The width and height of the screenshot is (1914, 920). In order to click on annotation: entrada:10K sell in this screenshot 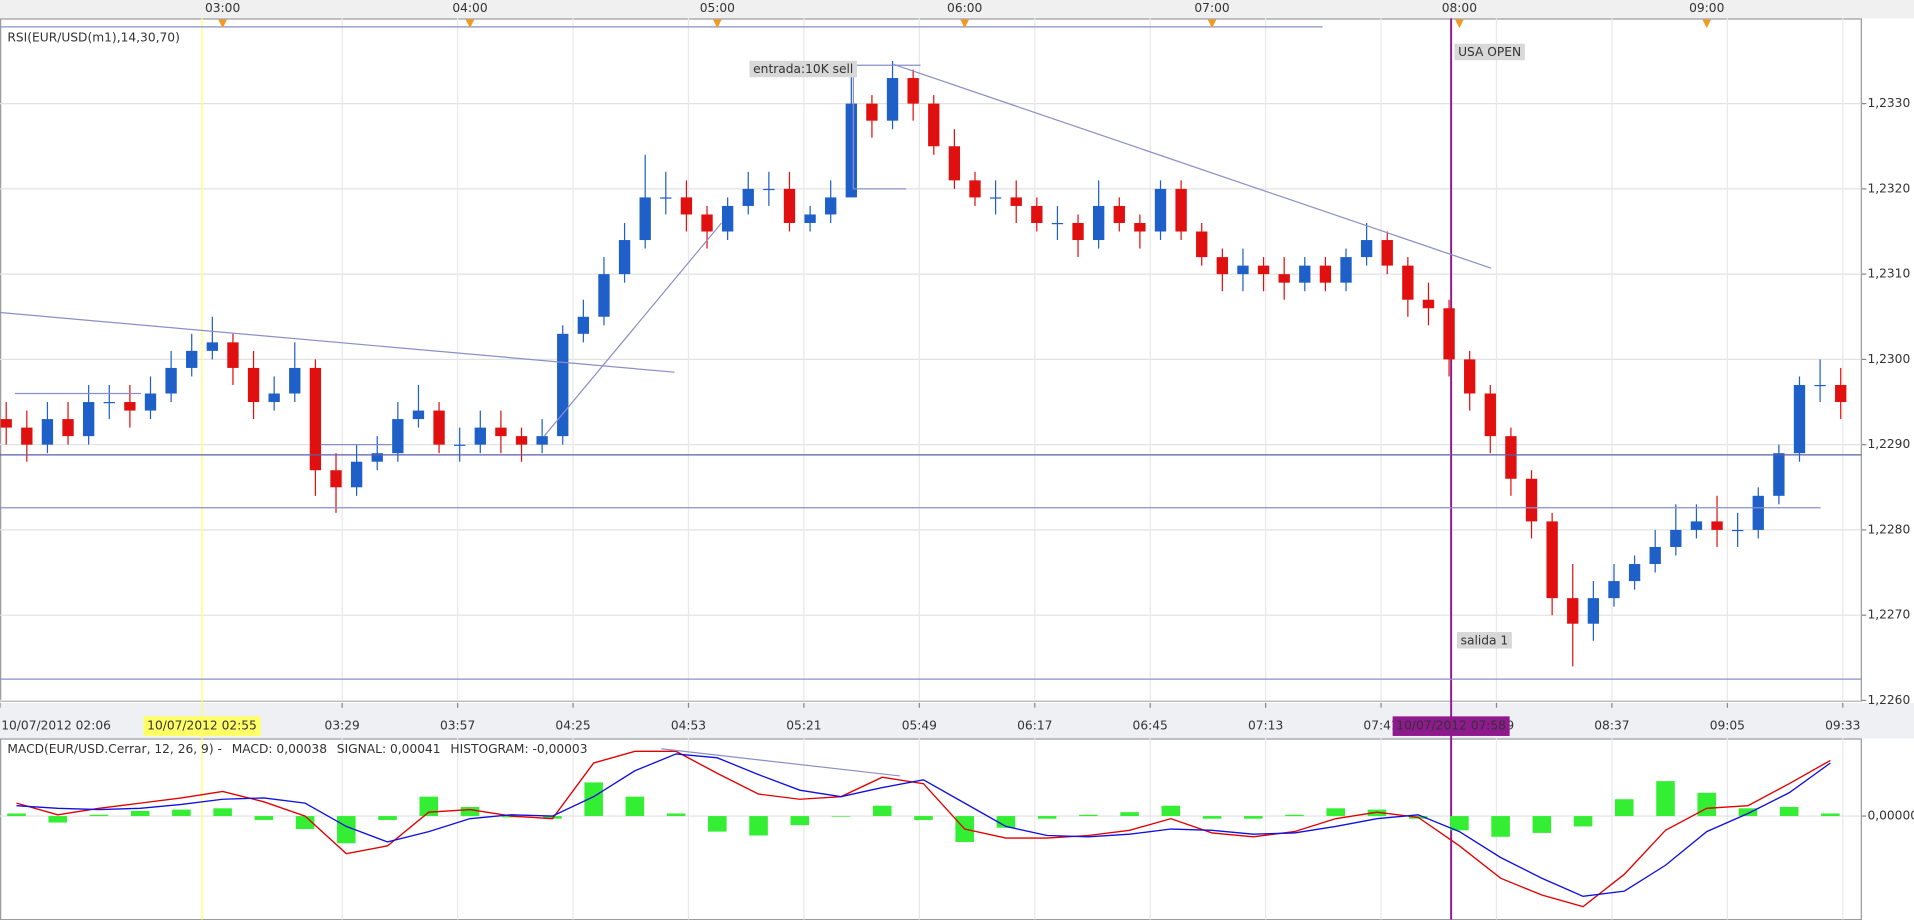, I will do `click(803, 69)`.